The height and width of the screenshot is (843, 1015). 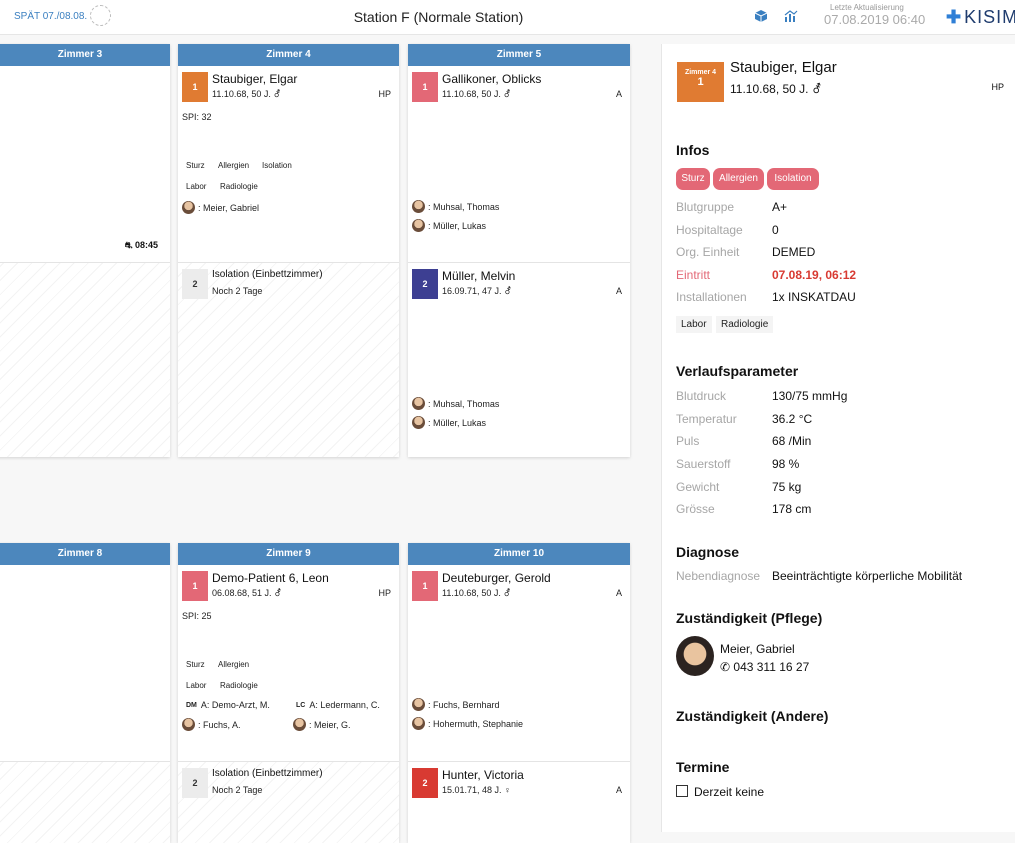 What do you see at coordinates (464, 403) in the screenshot?
I see `staff-name: : Muhsal, Thomas` at bounding box center [464, 403].